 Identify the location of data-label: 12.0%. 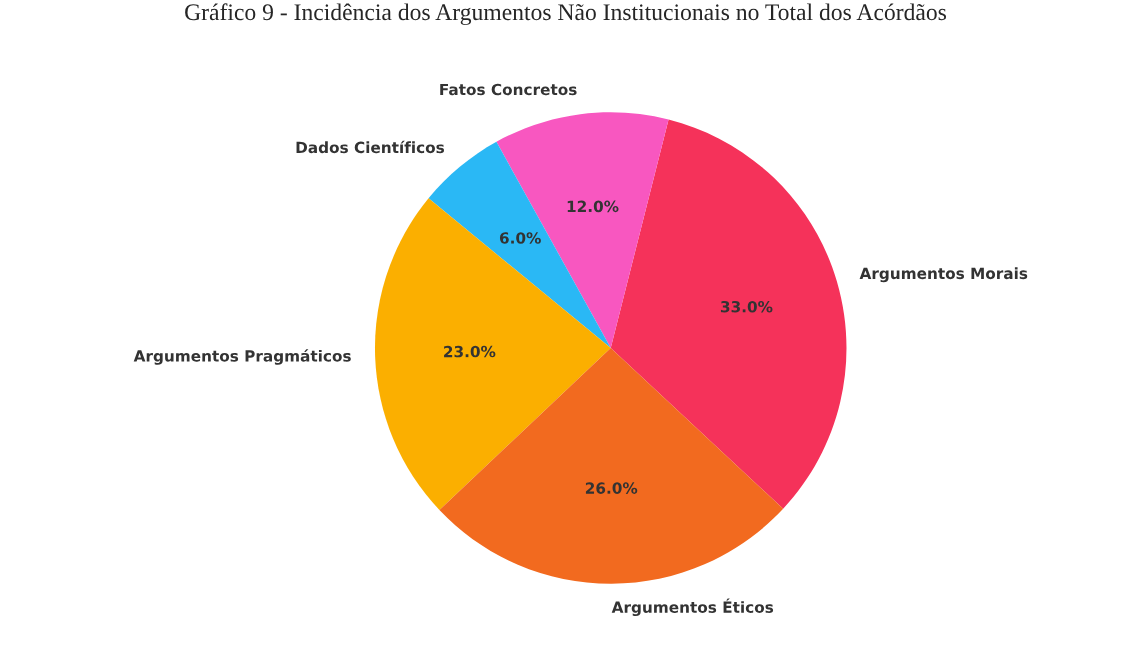
(593, 206).